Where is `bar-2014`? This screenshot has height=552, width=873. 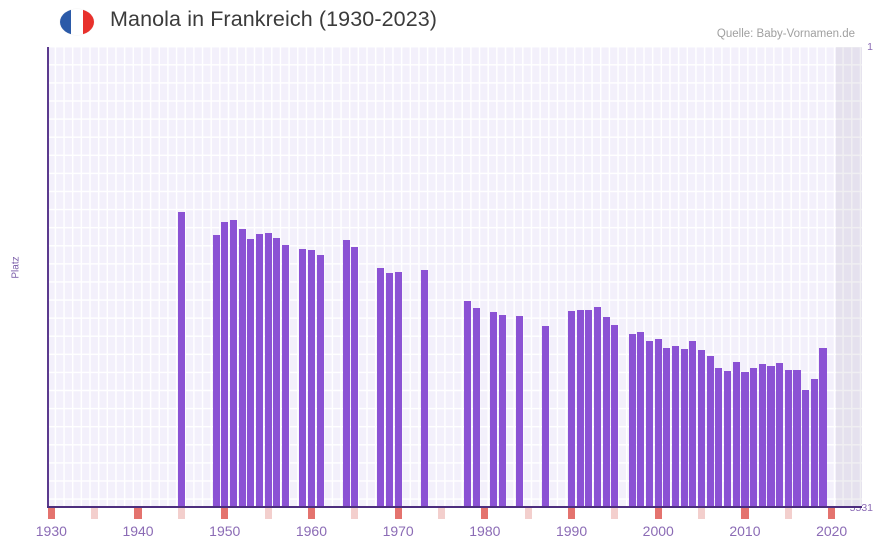
bar-2014 is located at coordinates (780, 435).